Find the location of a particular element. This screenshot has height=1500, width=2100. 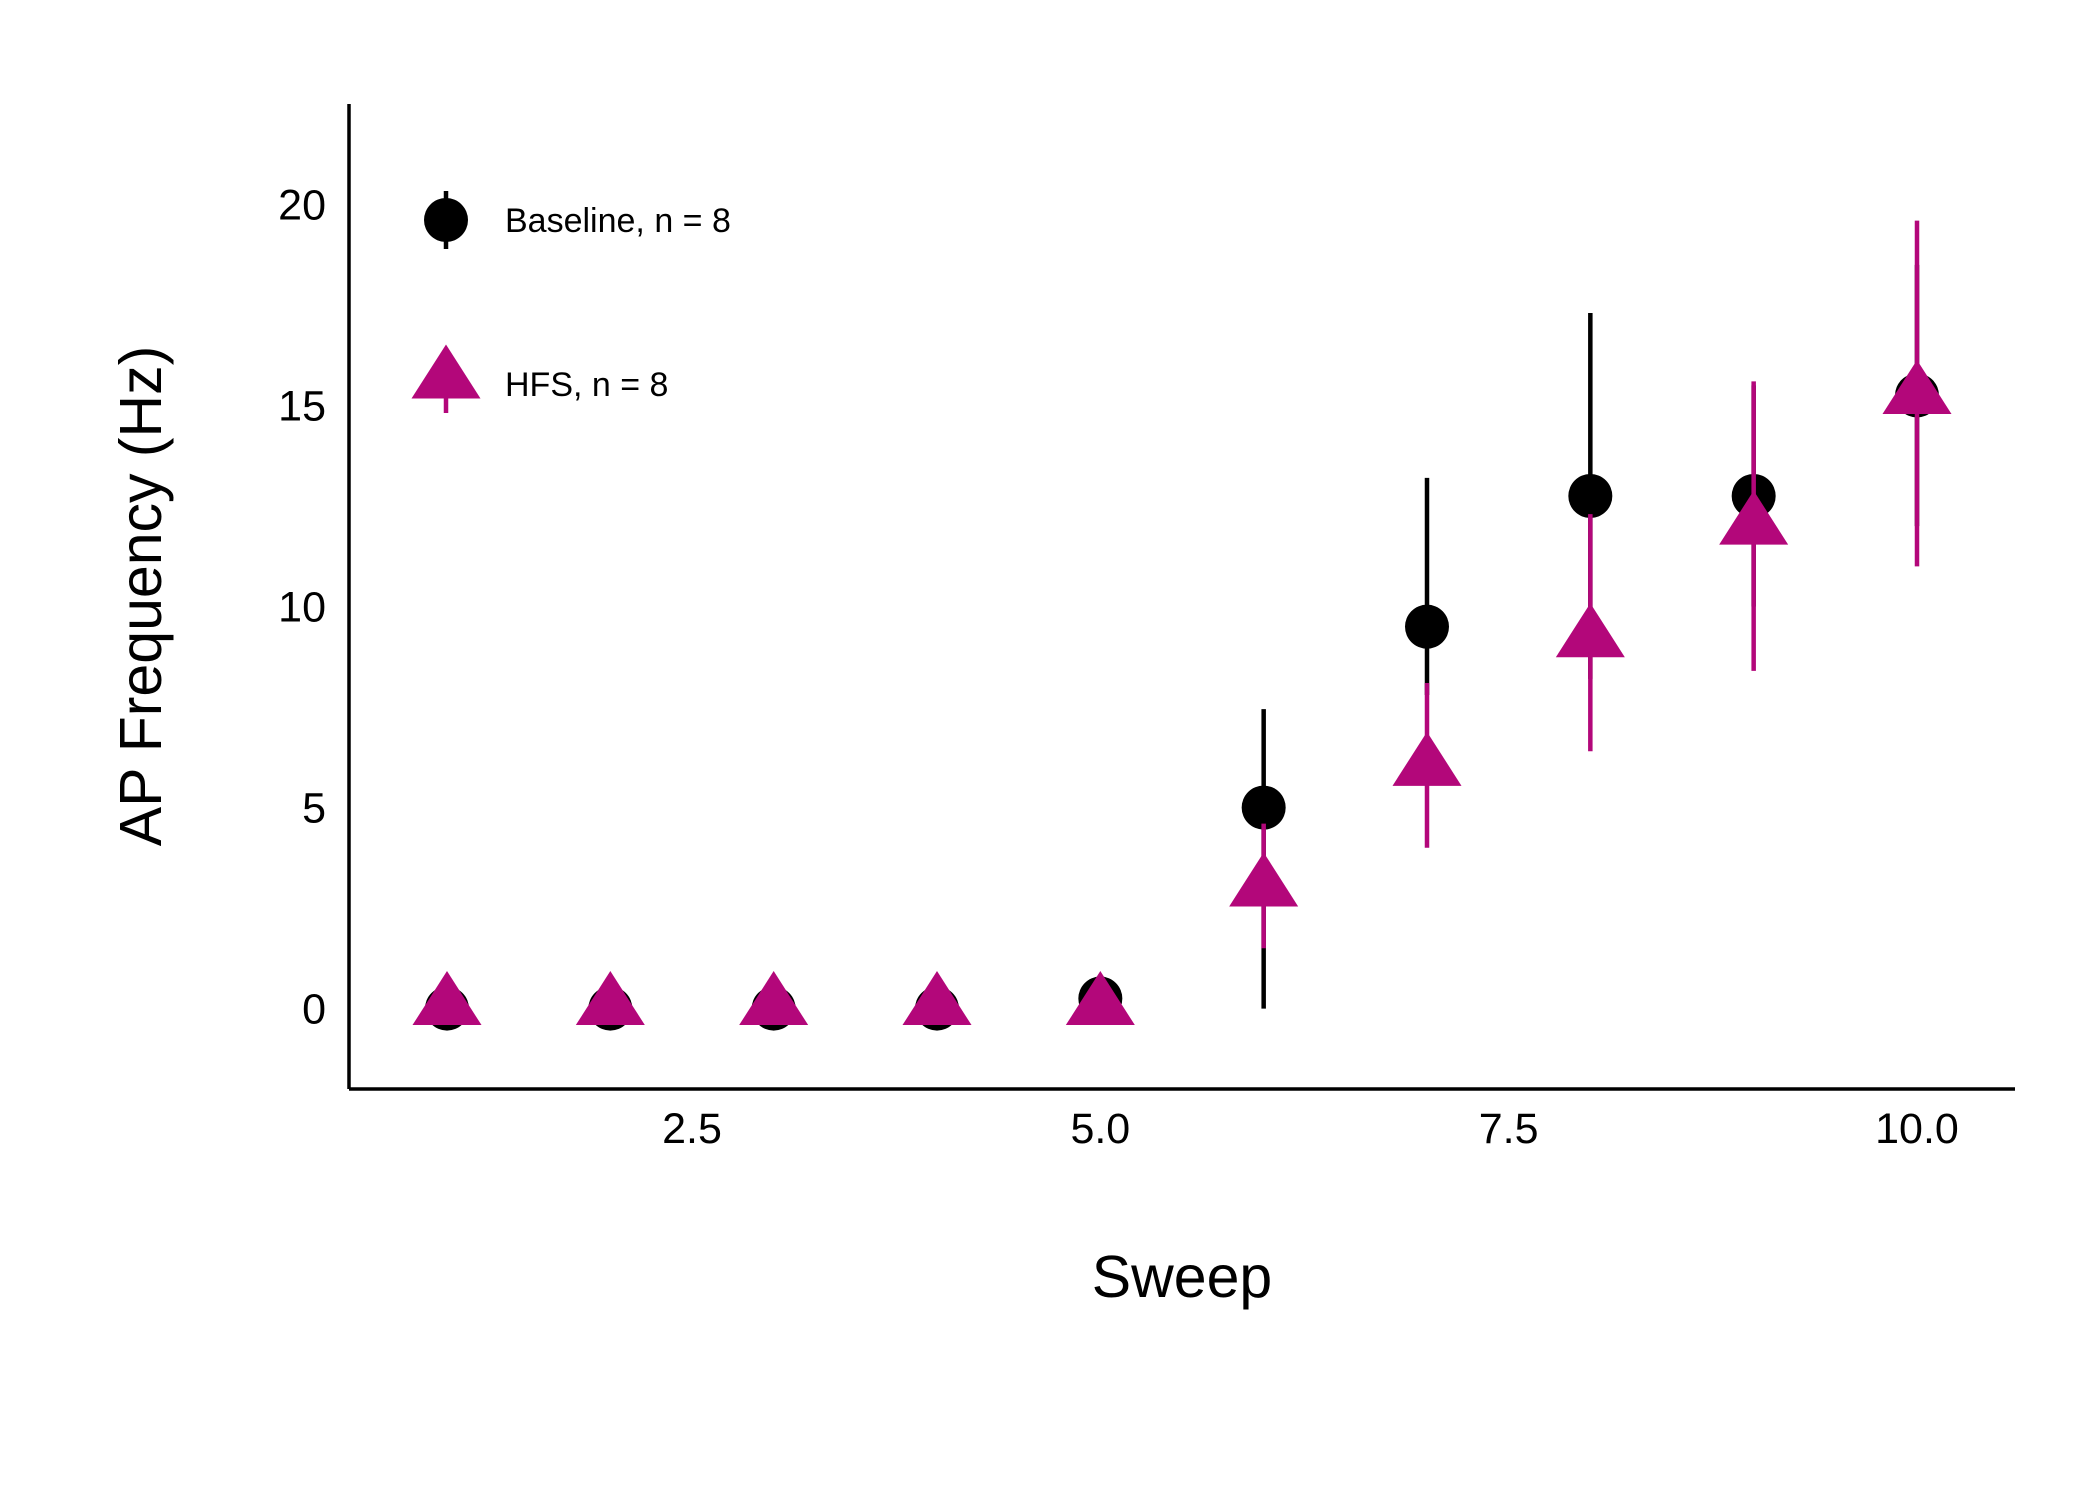

x-tick-label: 2.5 is located at coordinates (692, 1129).